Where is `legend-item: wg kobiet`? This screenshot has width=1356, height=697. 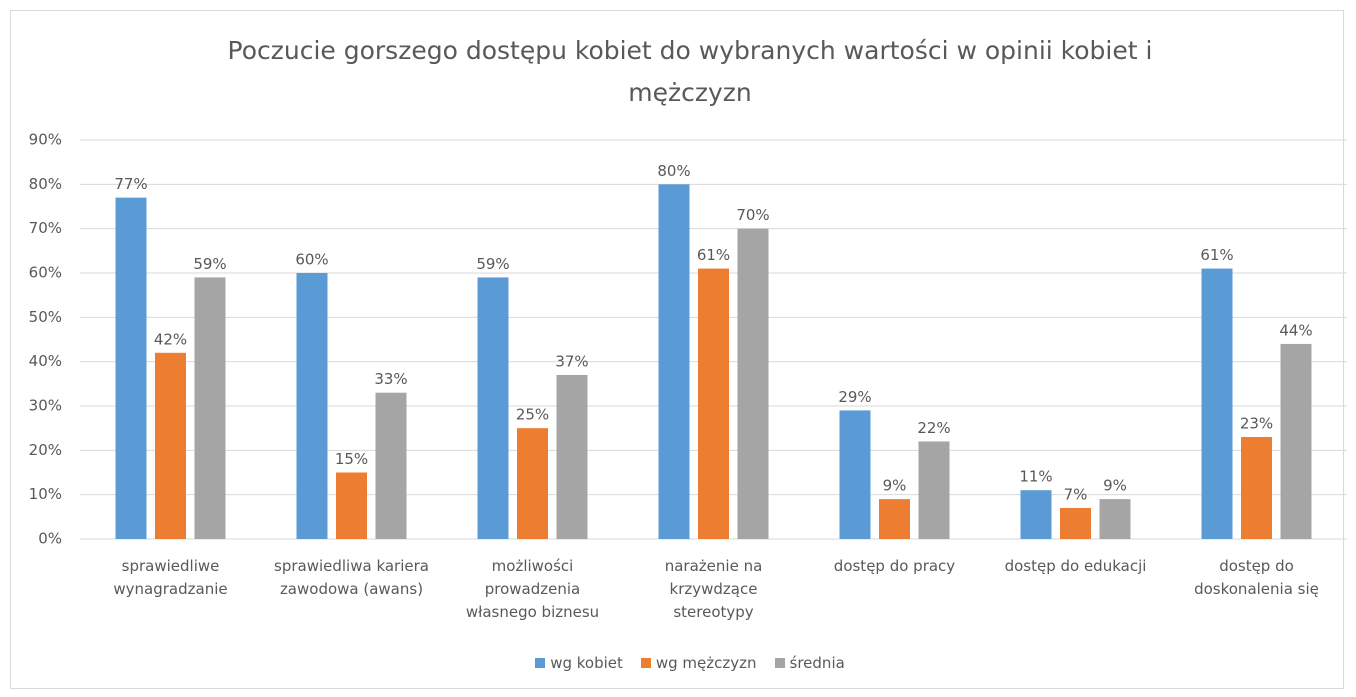
legend-item: wg kobiet is located at coordinates (579, 663).